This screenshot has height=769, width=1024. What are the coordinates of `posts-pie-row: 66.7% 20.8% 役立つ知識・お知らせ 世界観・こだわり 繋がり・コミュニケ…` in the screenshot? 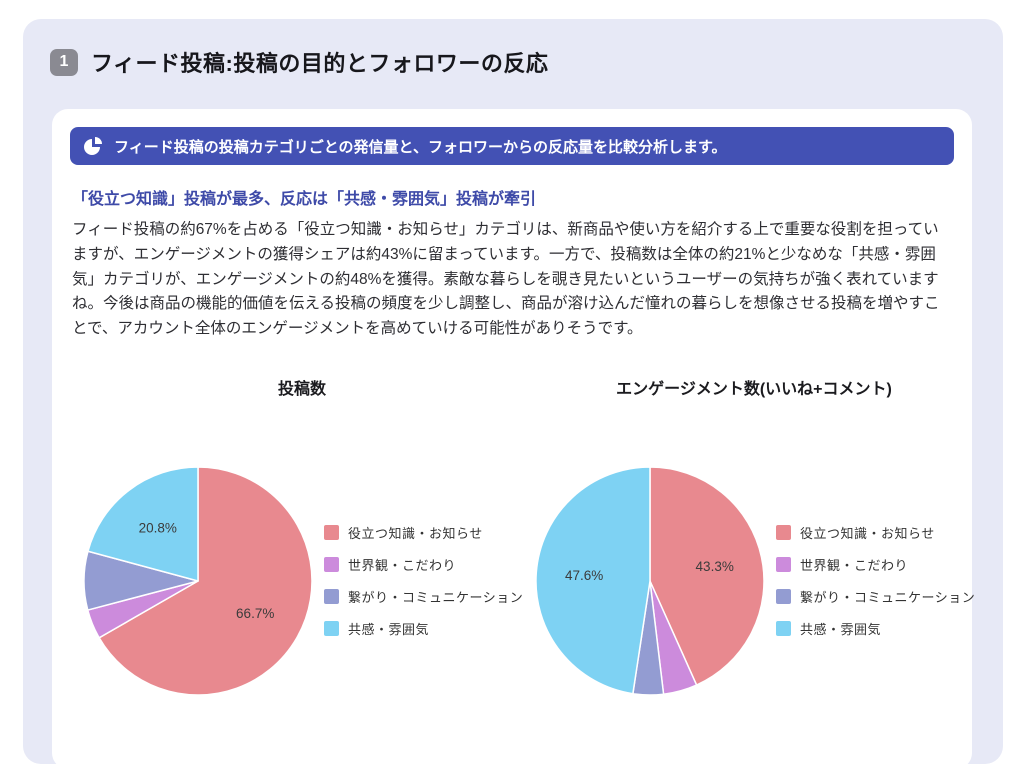 It's located at (302, 581).